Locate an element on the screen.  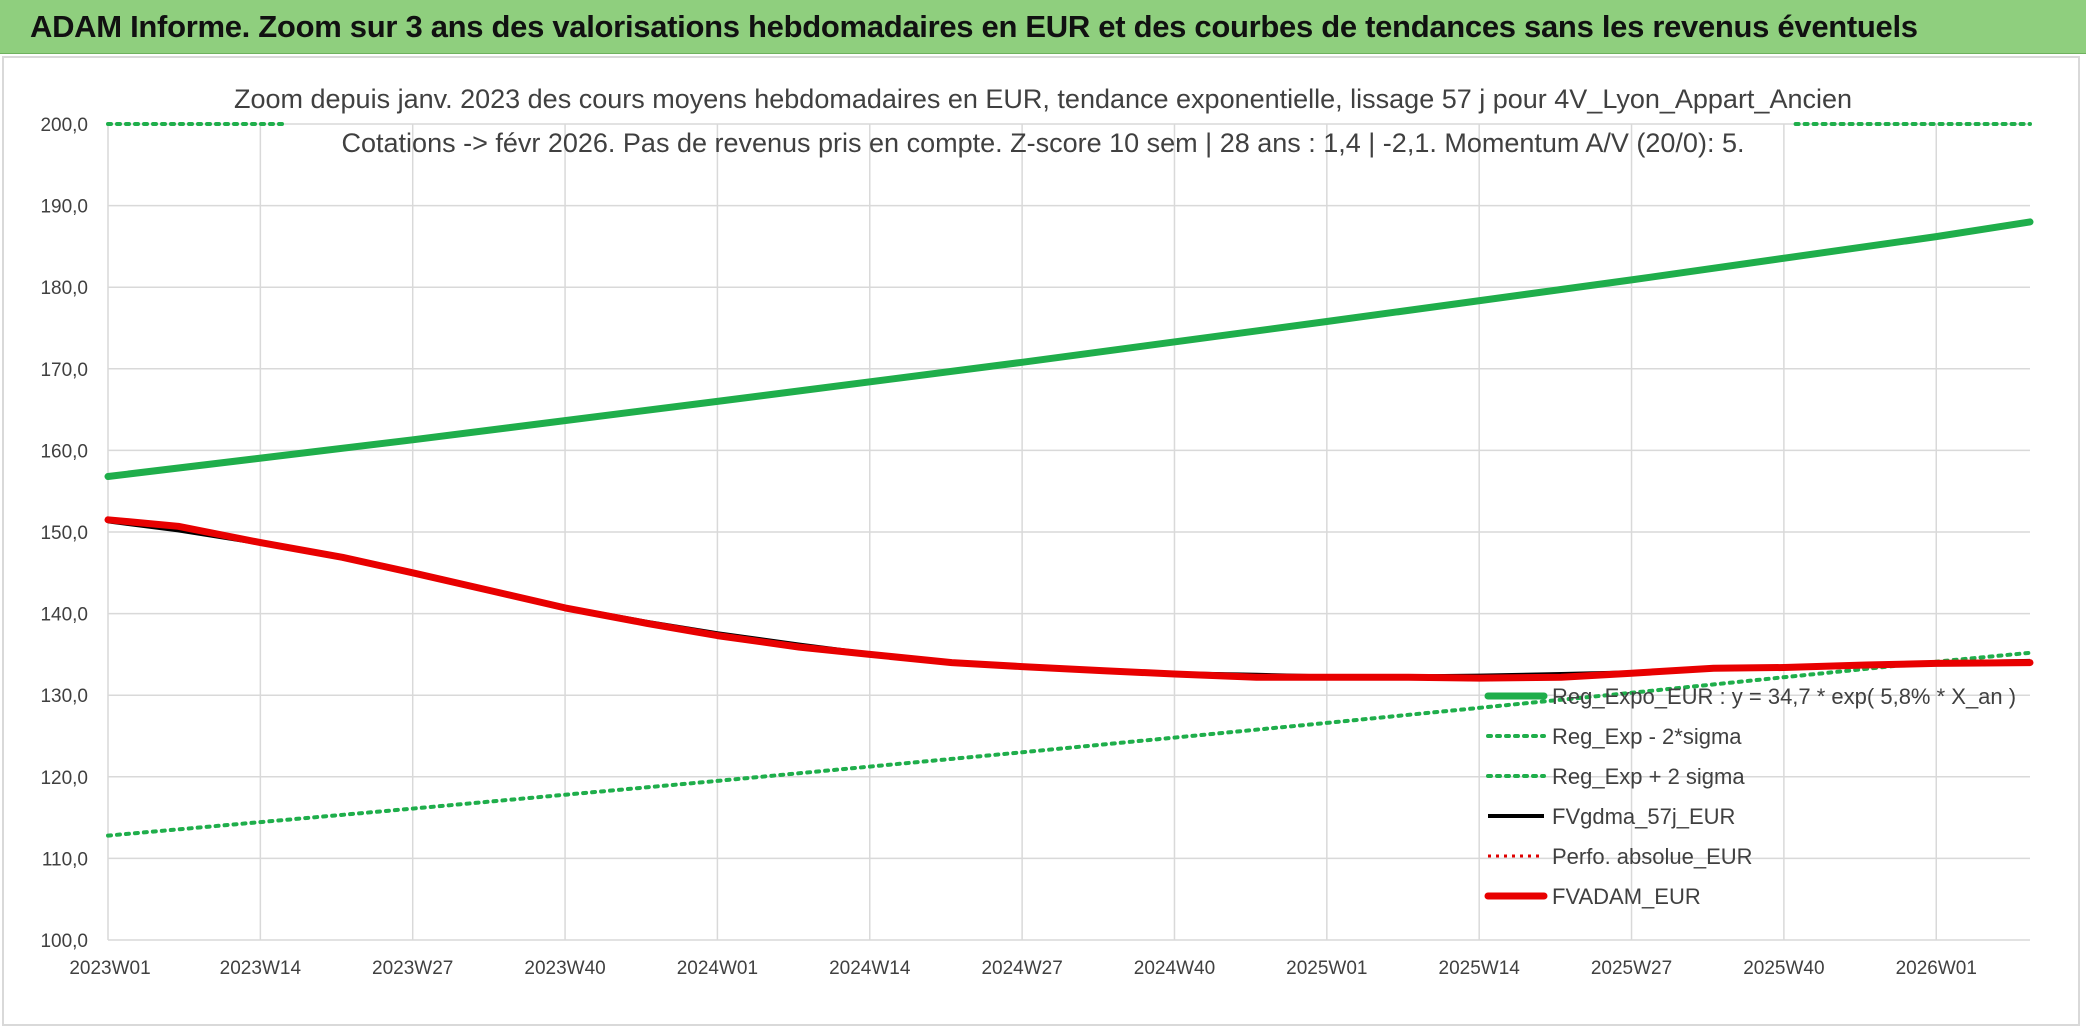
series-5-line is located at coordinates (1069, 599).